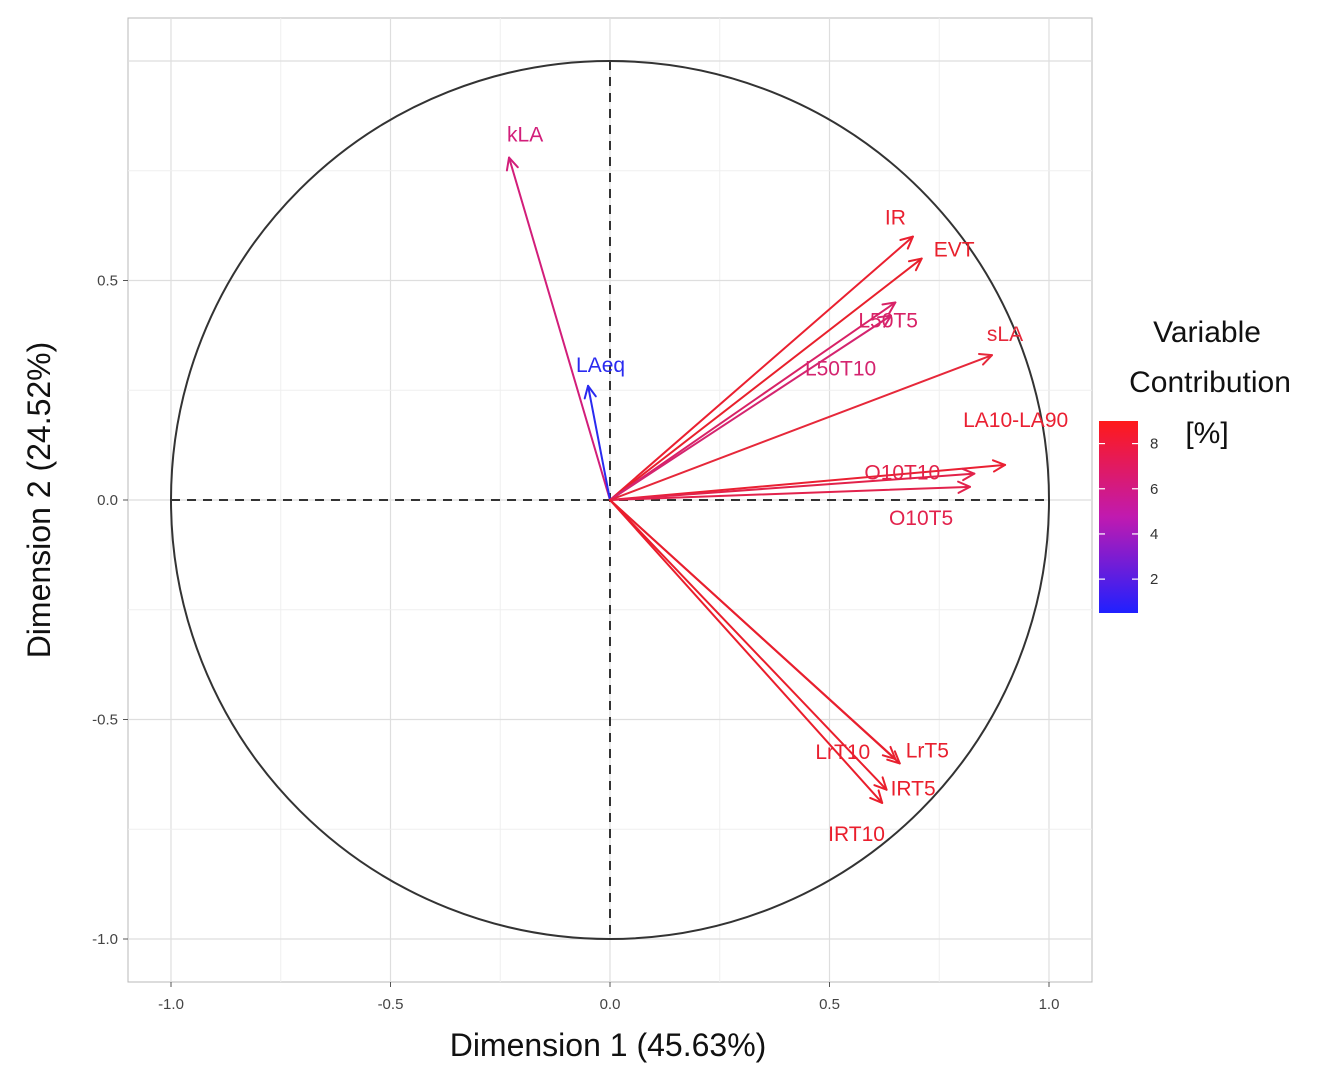 This screenshot has height=1076, width=1325. Describe the element at coordinates (105, 939) in the screenshot. I see `y-tick-label: -1.0` at that location.